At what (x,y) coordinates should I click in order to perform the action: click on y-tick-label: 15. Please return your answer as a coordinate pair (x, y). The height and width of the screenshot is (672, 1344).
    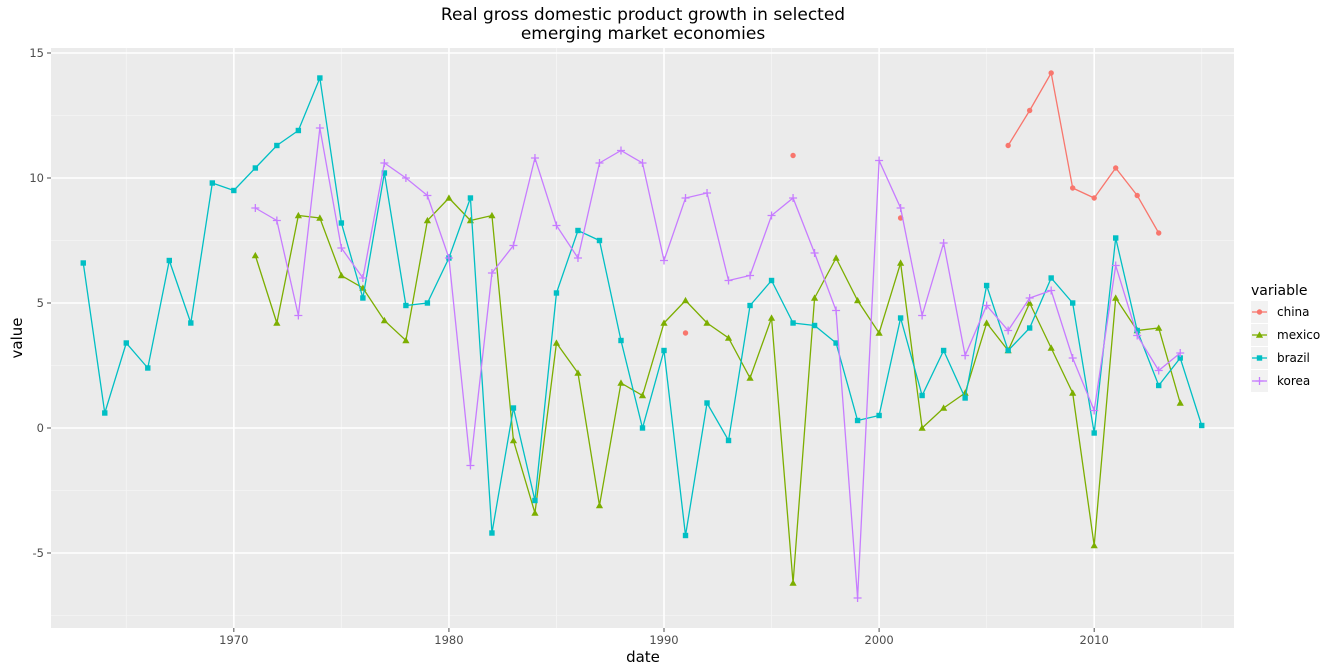
    Looking at the image, I should click on (36, 53).